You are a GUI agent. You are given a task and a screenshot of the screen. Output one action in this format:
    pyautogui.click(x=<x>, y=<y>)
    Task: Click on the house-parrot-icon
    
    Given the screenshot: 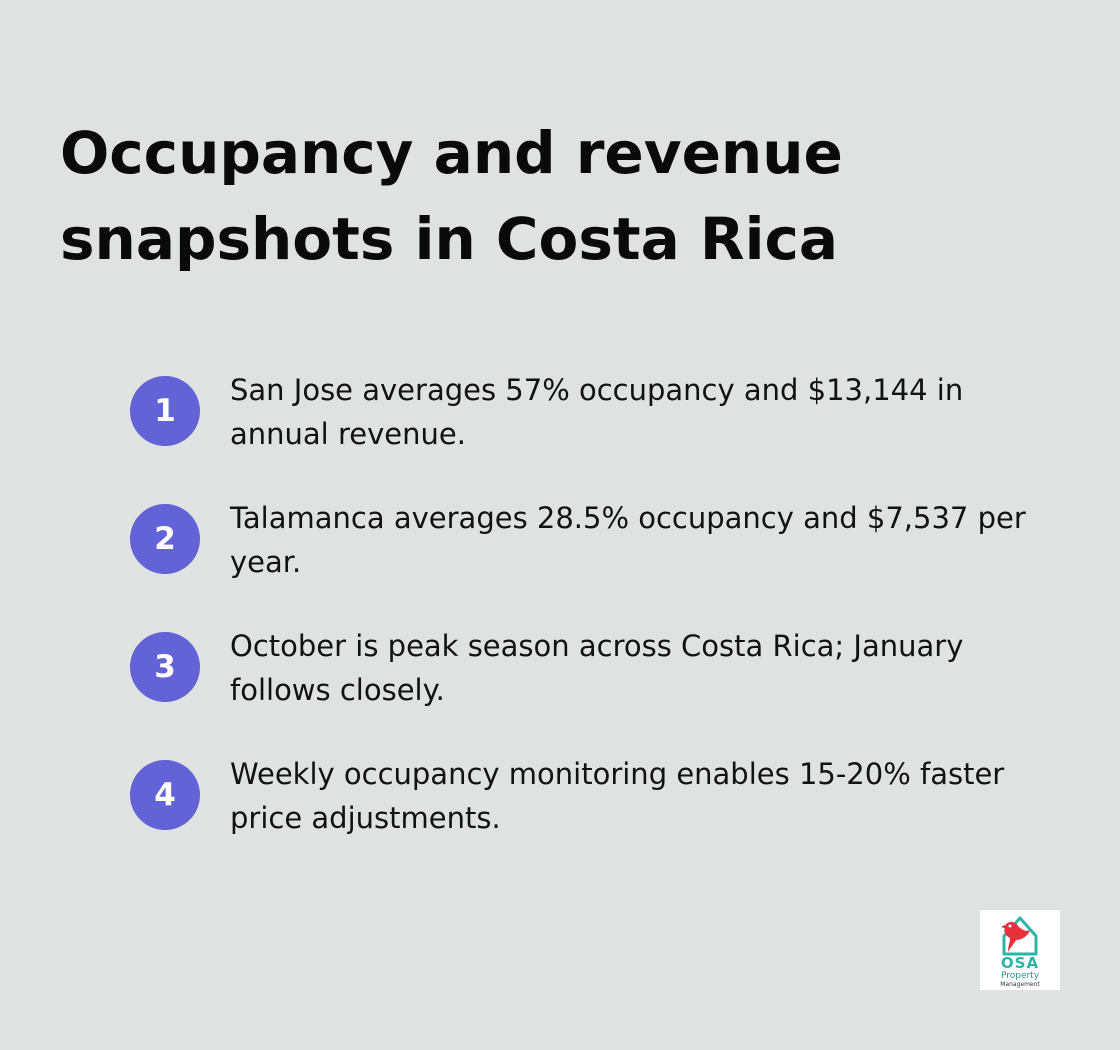 What is the action you would take?
    pyautogui.click(x=1019, y=936)
    